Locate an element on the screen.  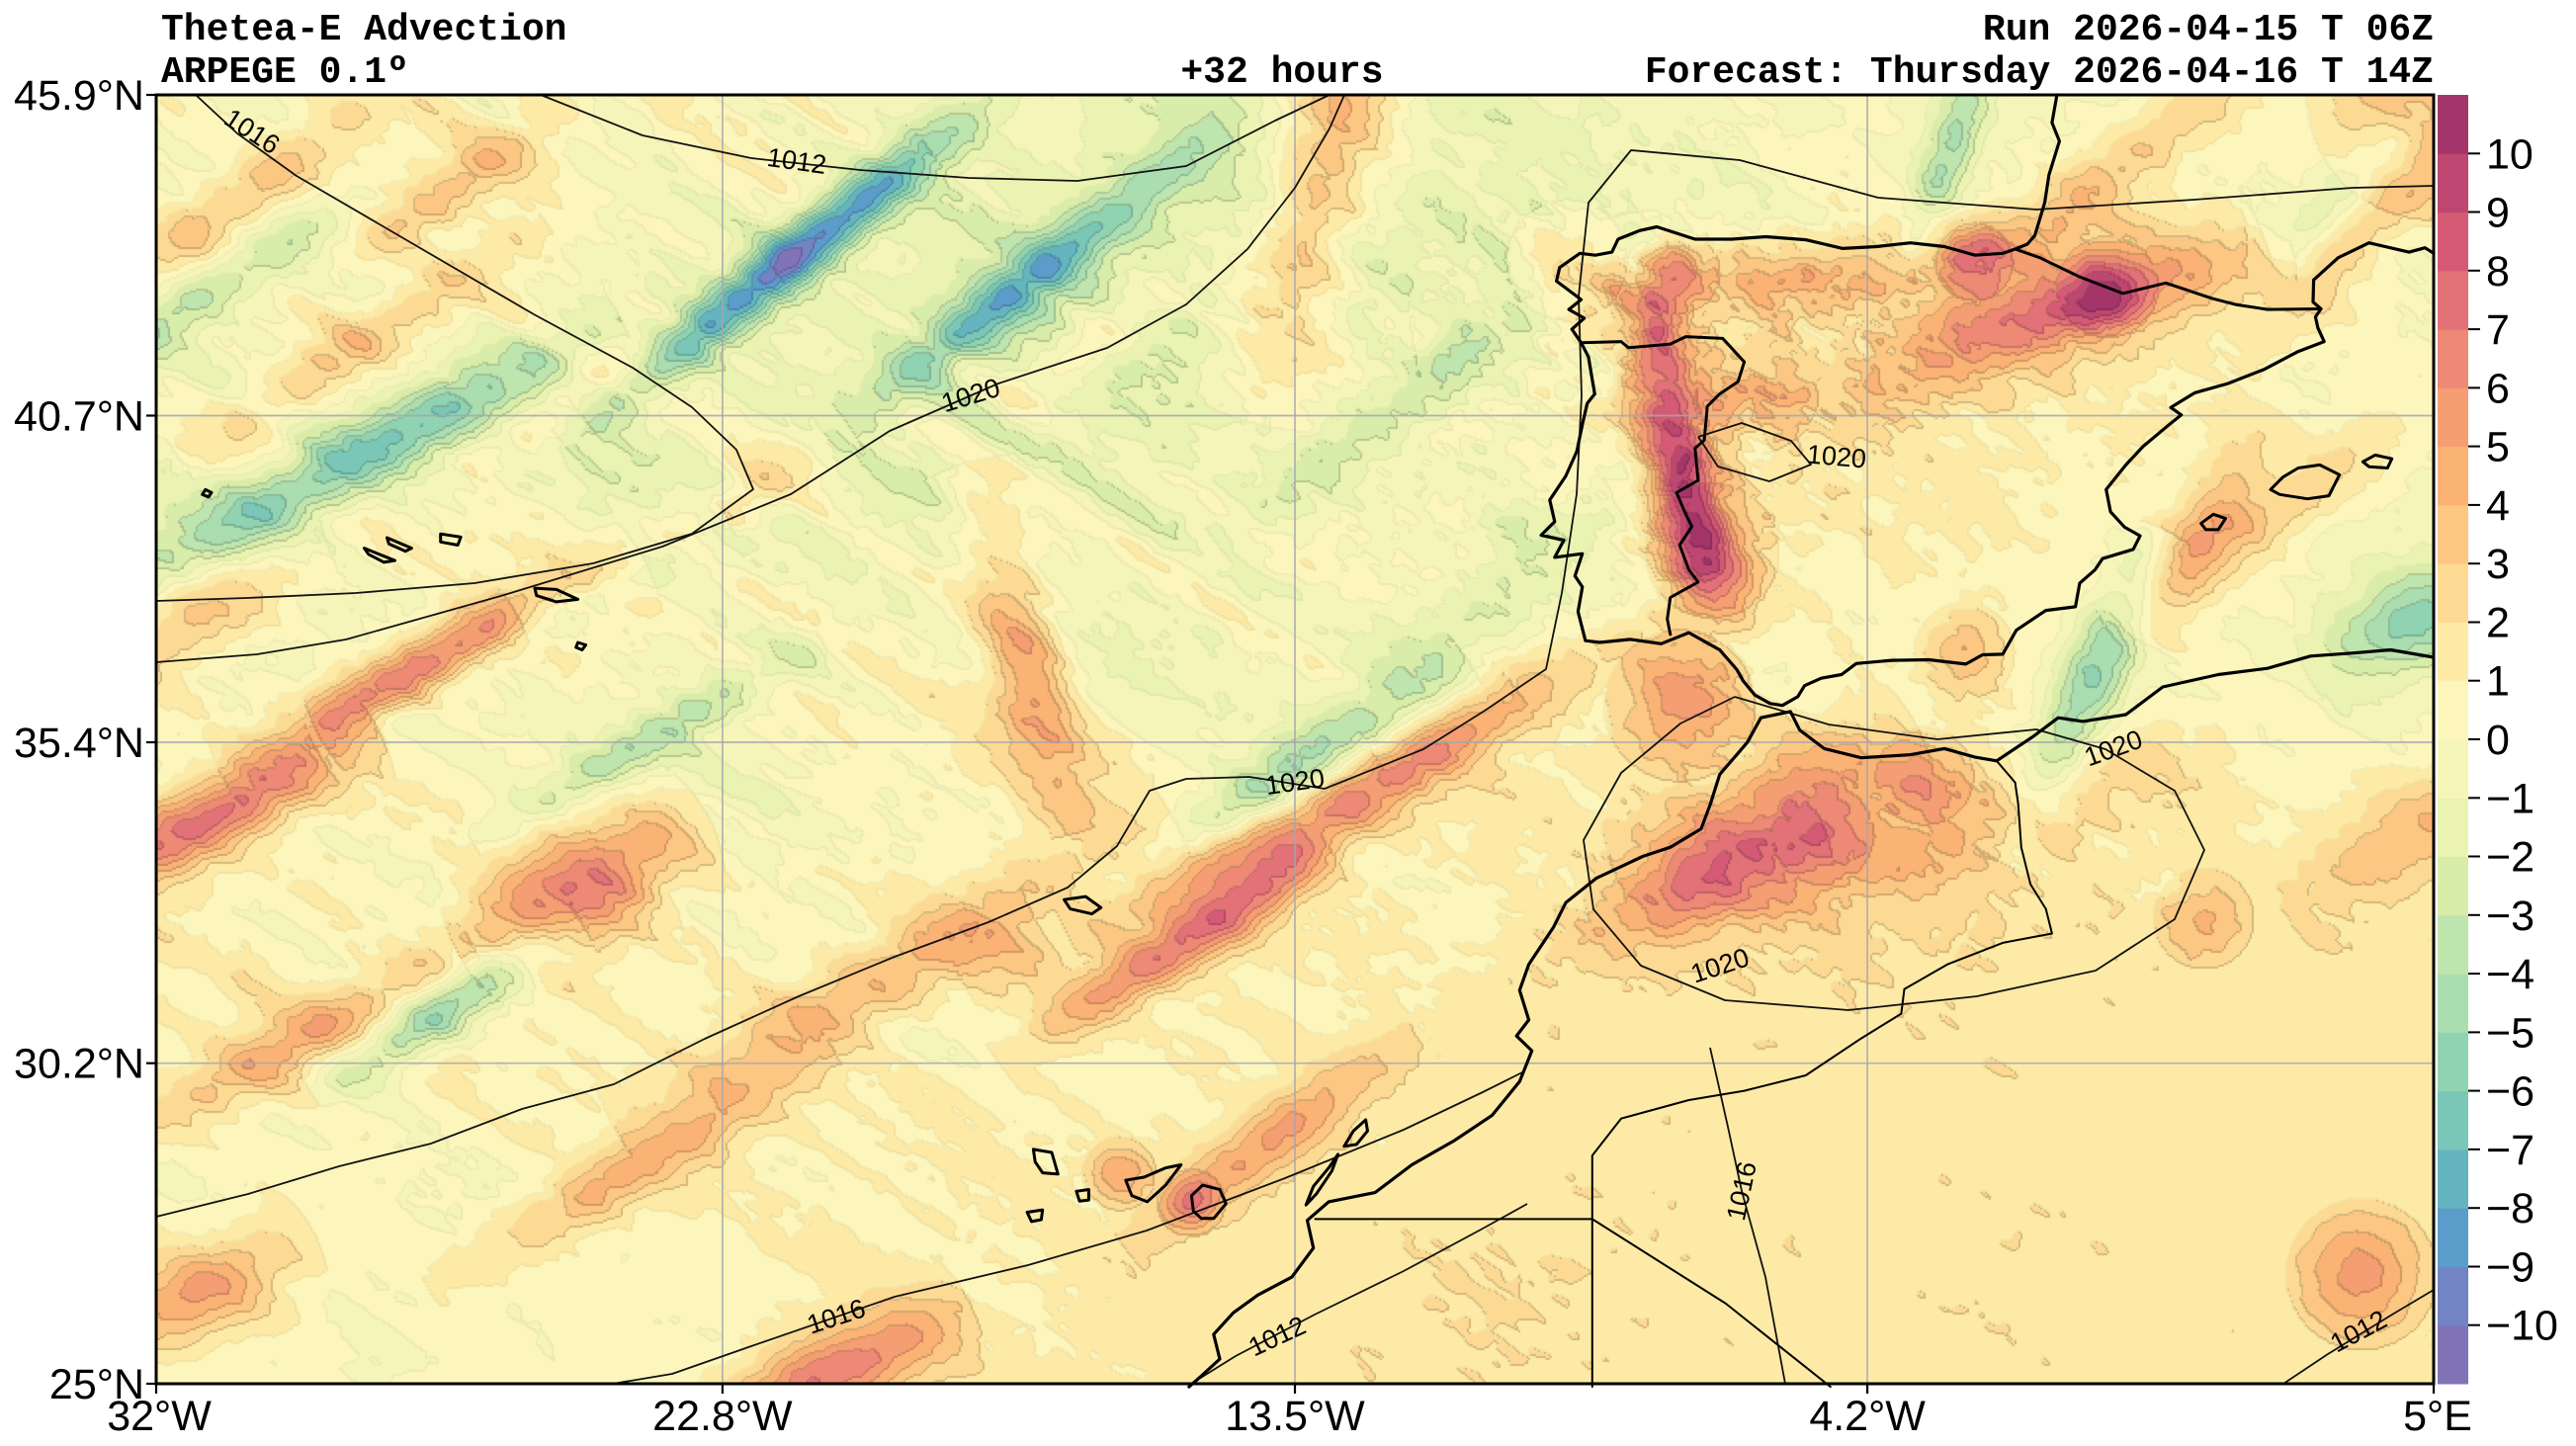
svg-text: 30.2°N is located at coordinates (79, 1064).